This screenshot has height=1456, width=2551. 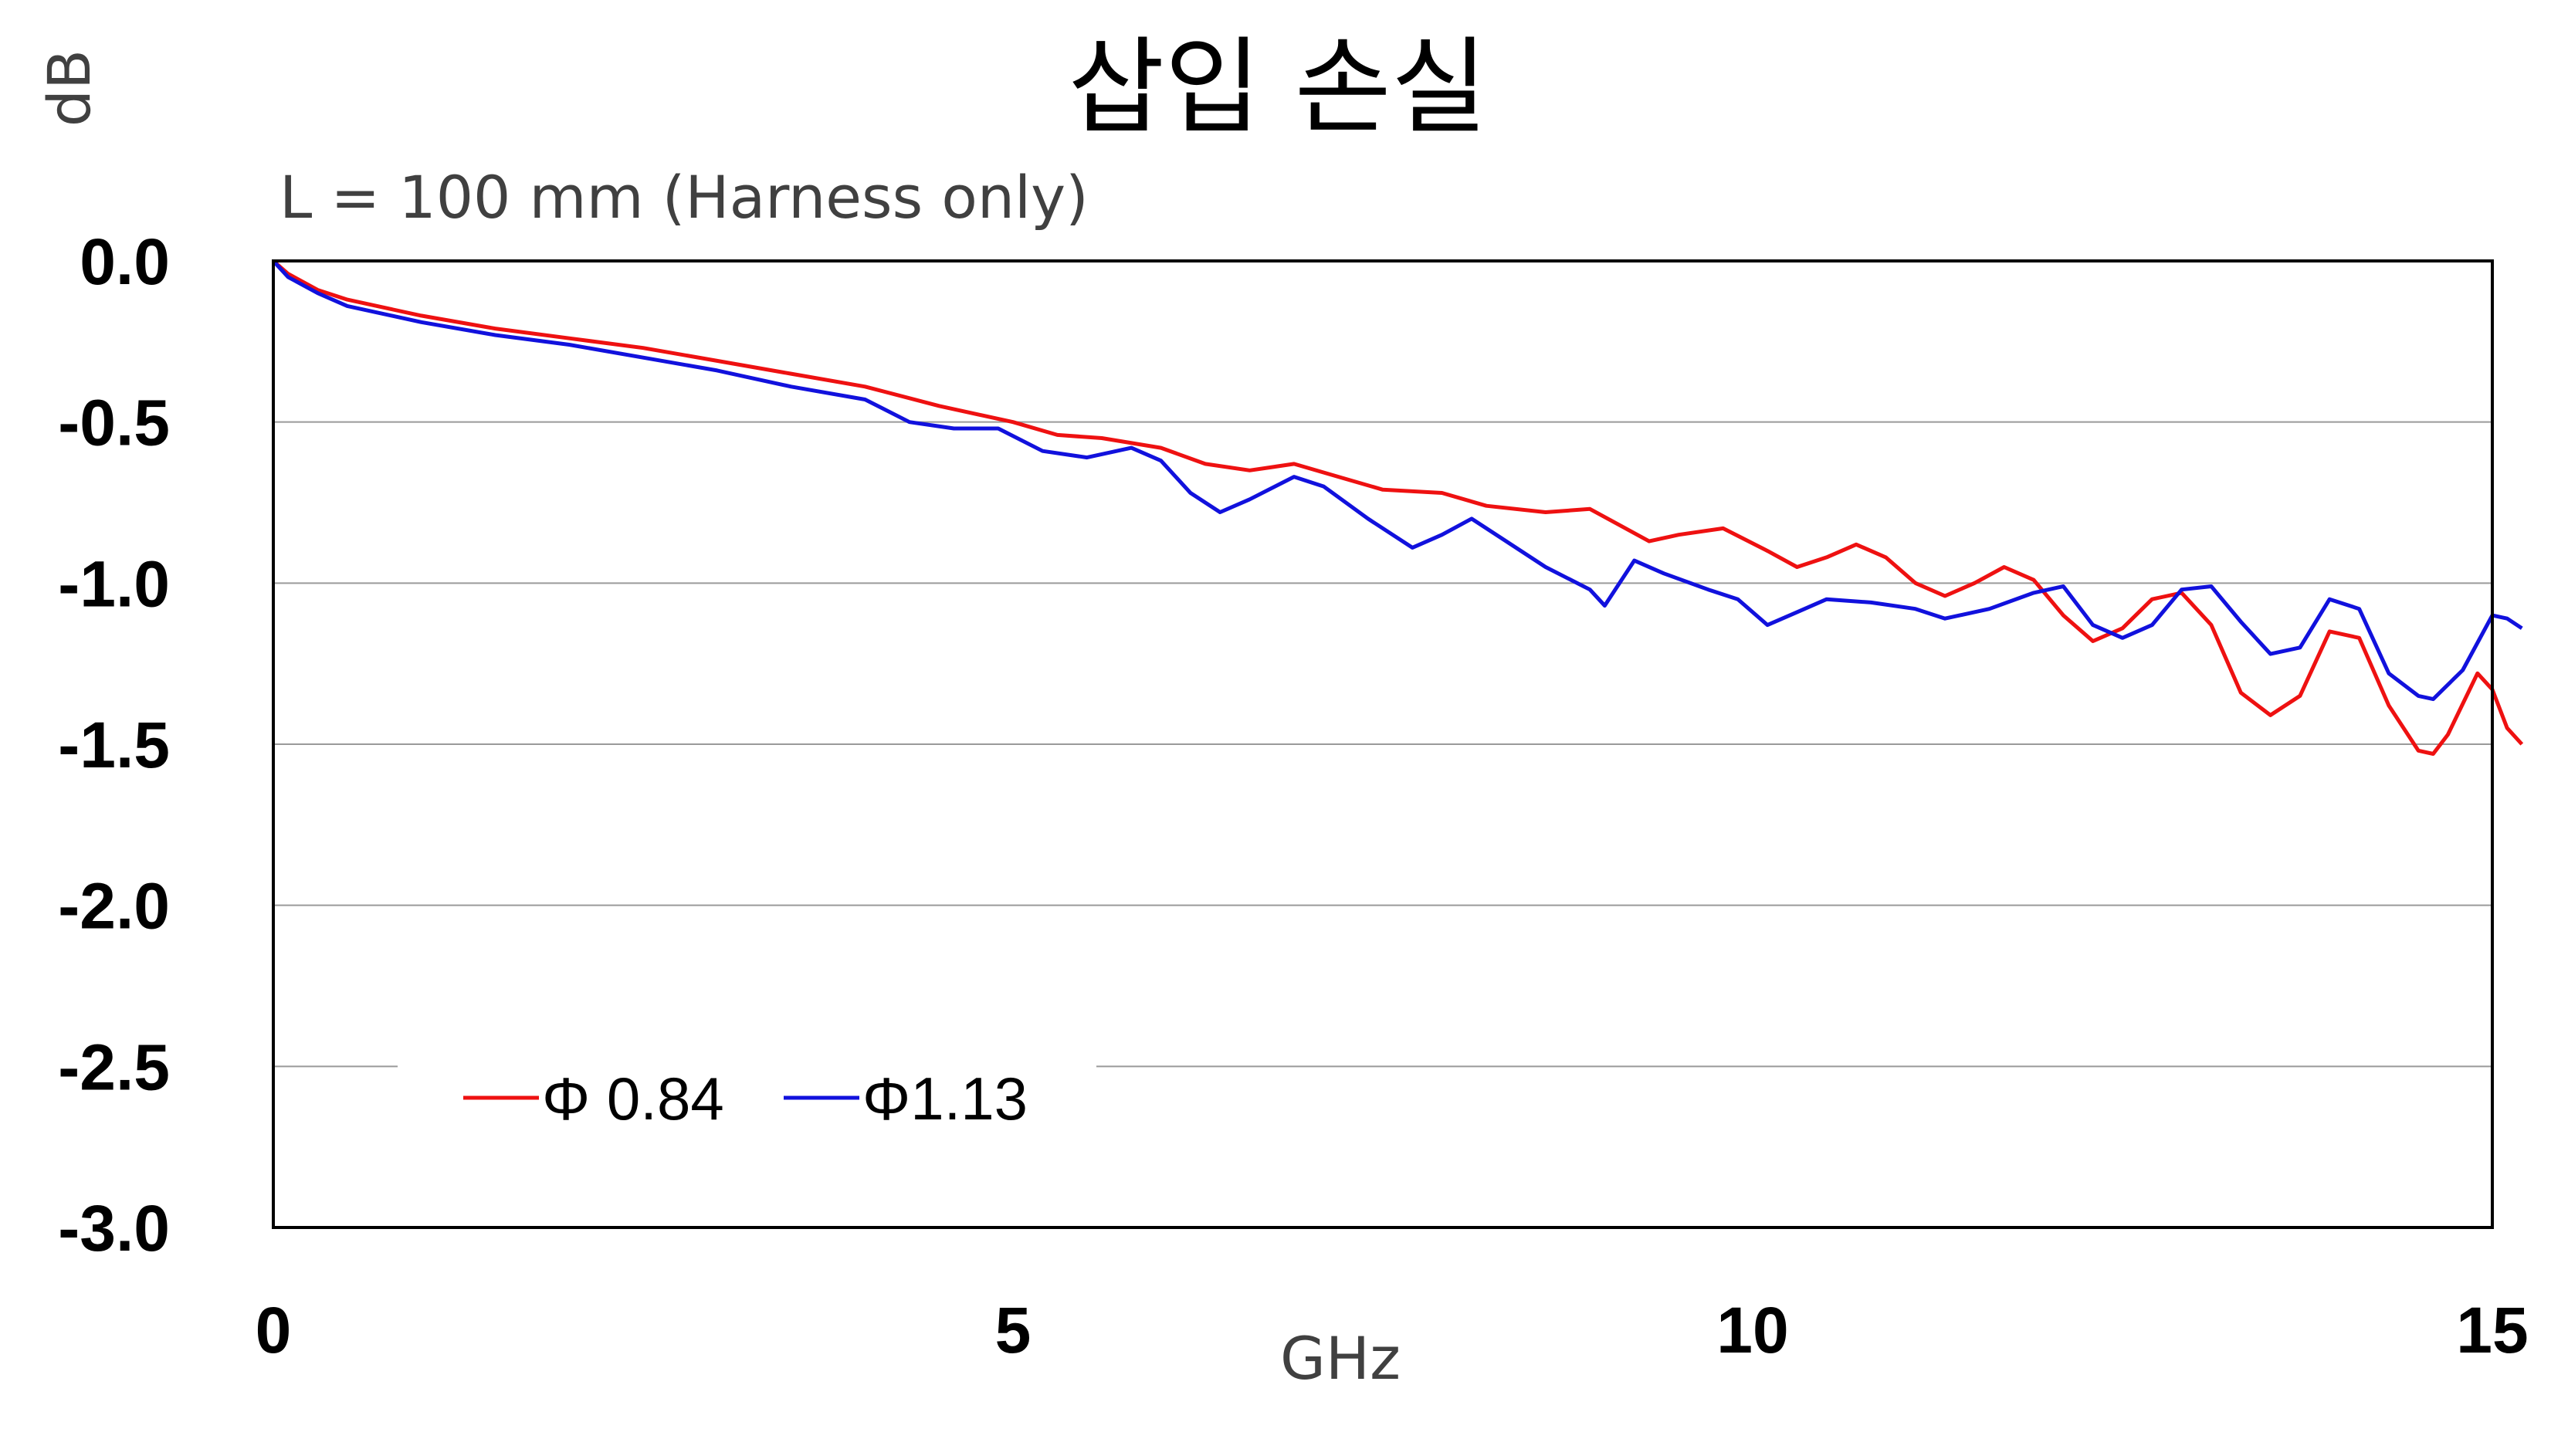 I want to click on y-tick-label: -2.0, so click(x=114, y=906).